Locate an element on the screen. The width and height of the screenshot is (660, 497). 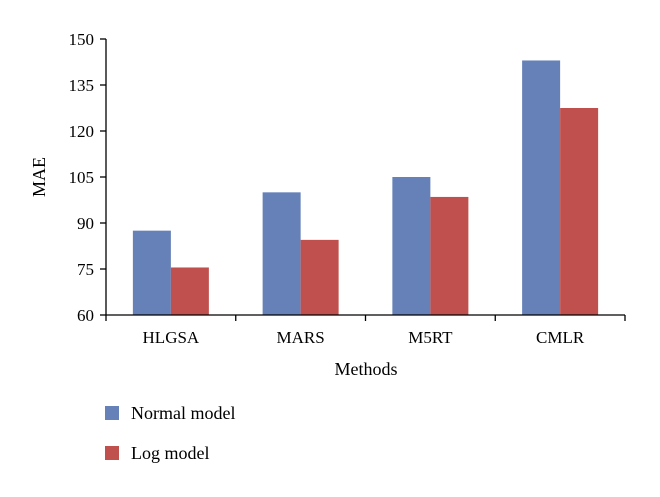
x-axis-ticks: HLGSA MARS M5RT CMLR is located at coordinates (365, 331).